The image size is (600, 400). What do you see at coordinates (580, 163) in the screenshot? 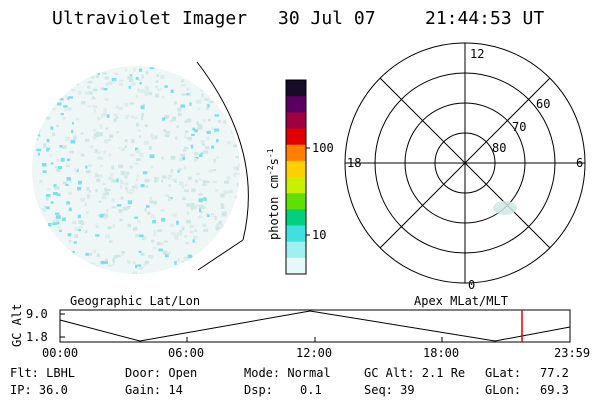
I see `mlt-label-6: 6` at bounding box center [580, 163].